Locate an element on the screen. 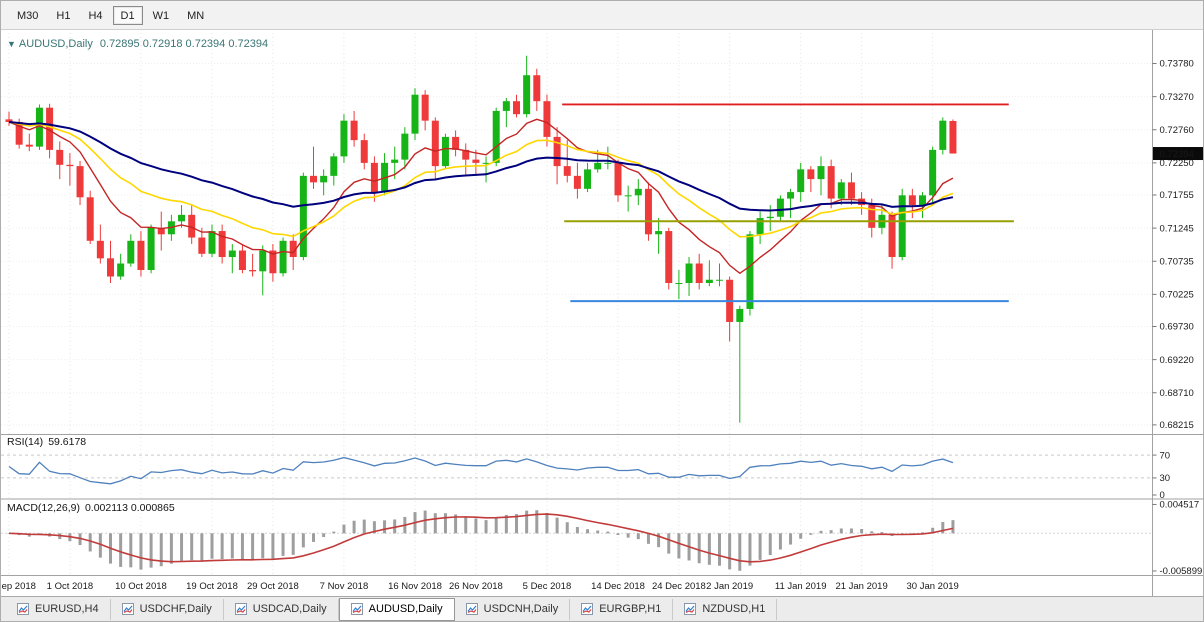 This screenshot has width=1204, height=622. svg-text: 0.73270 is located at coordinates (1177, 97).